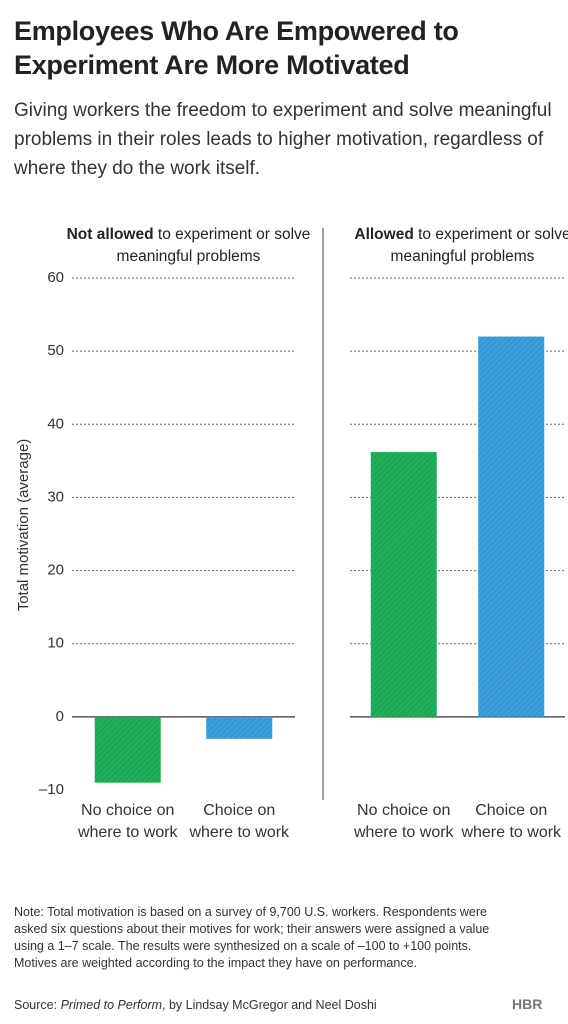  What do you see at coordinates (269, 1005) in the screenshot?
I see `source-rest: , by Lindsay McGregor and Neel Doshi` at bounding box center [269, 1005].